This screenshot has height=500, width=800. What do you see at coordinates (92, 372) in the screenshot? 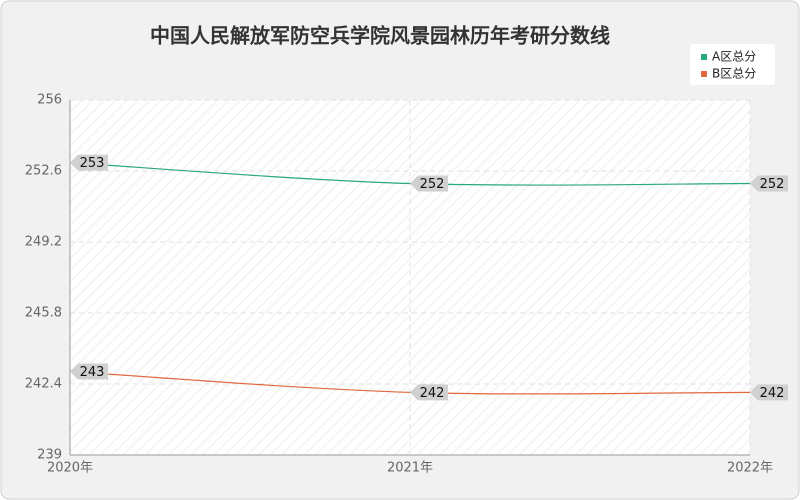
I see `data-label-text: 243` at bounding box center [92, 372].